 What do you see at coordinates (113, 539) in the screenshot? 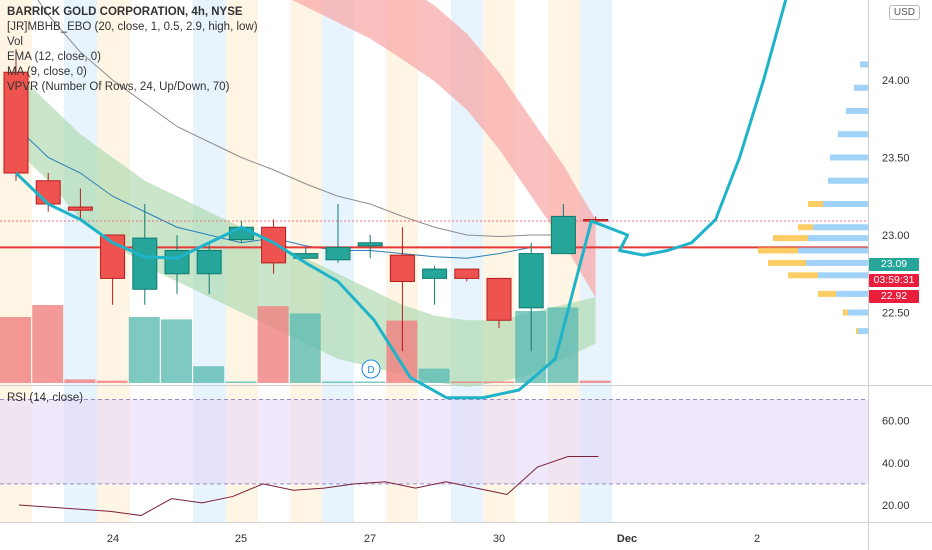
I see `time-tick-label: 24` at bounding box center [113, 539].